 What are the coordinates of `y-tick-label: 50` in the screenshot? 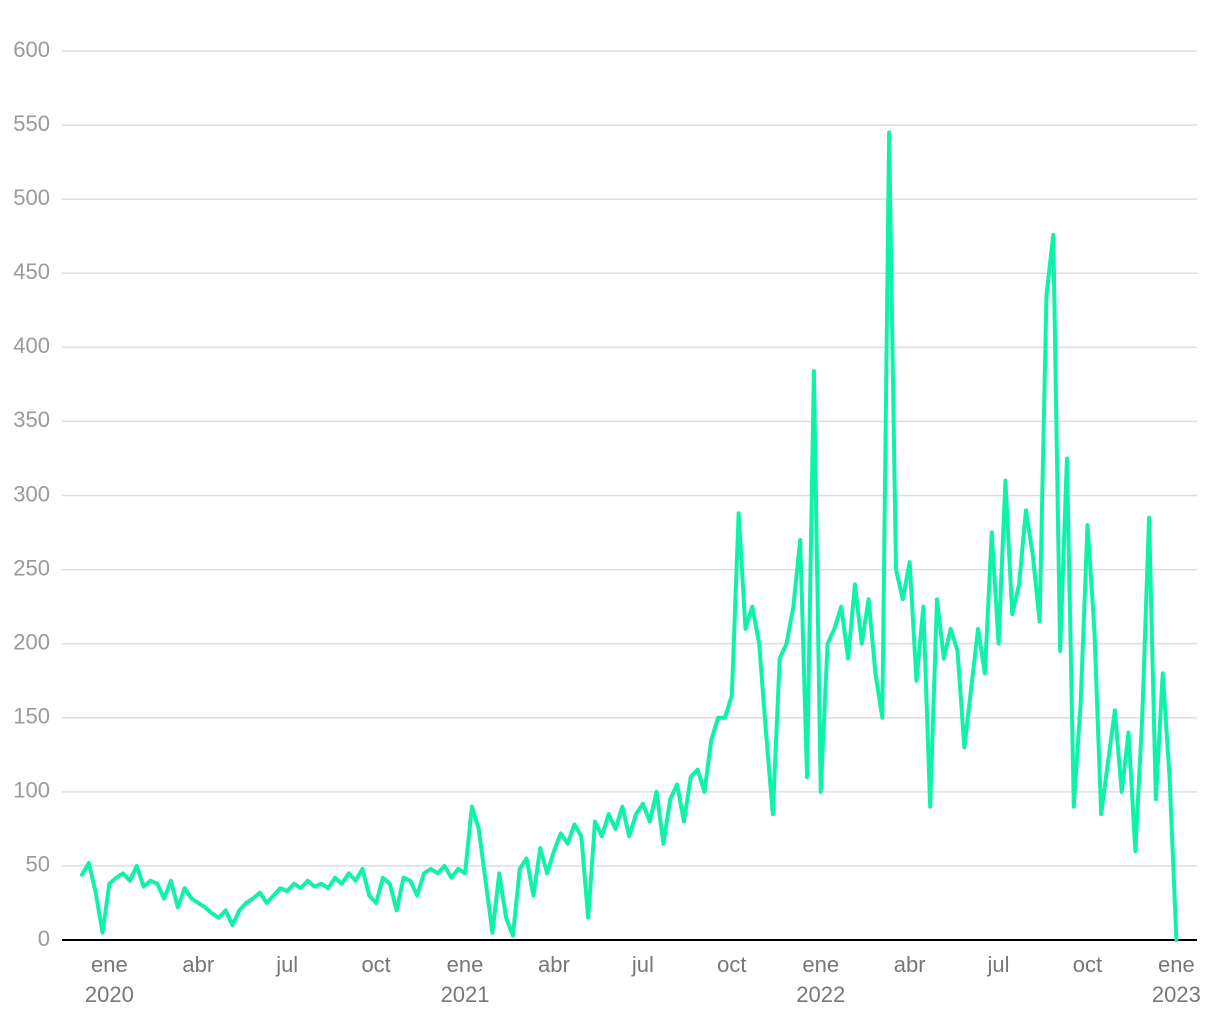 It's located at (38, 864).